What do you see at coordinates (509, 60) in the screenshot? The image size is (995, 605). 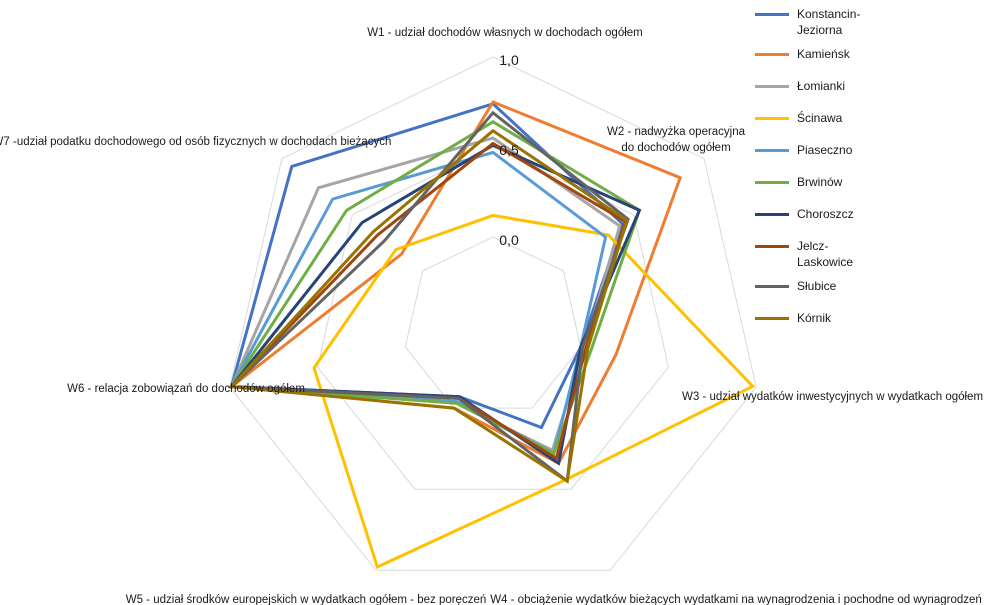 I see `tick-label: 1,0` at bounding box center [509, 60].